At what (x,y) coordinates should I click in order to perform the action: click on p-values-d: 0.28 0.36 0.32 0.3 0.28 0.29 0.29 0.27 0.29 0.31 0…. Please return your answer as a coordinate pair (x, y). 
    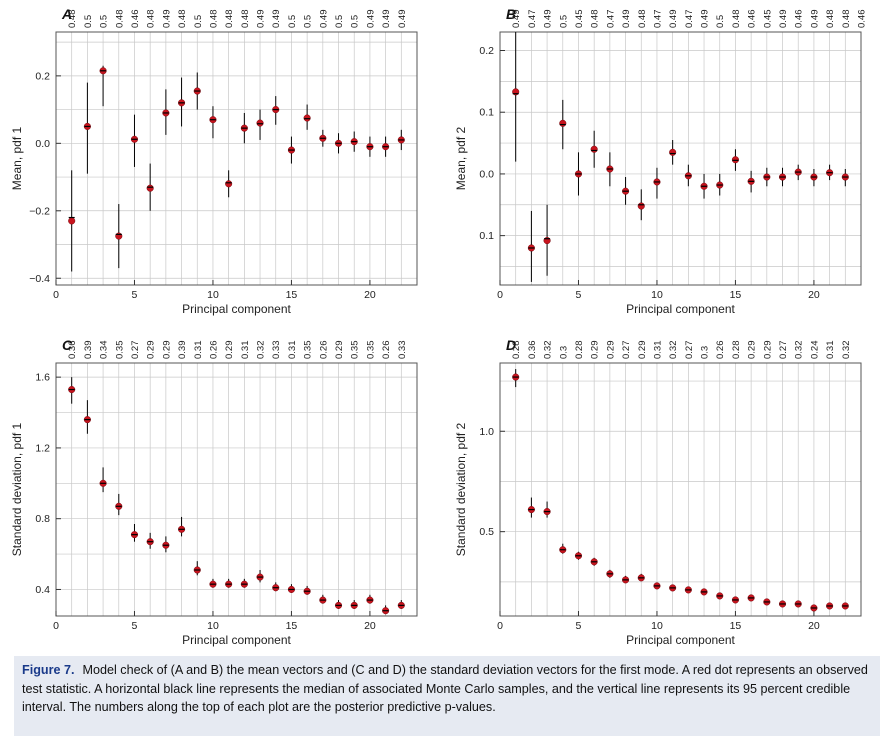
    Looking at the image, I should click on (681, 350).